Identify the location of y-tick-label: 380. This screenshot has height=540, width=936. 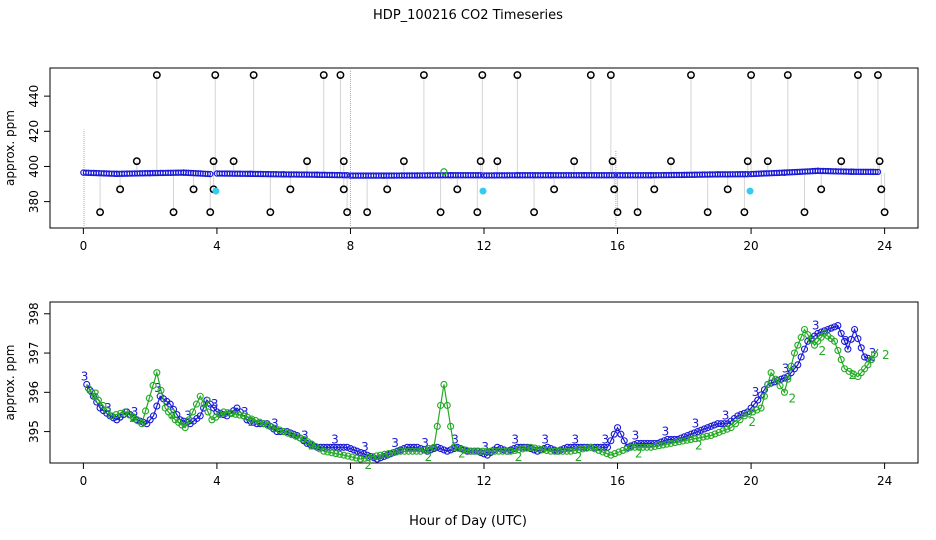
(34, 201).